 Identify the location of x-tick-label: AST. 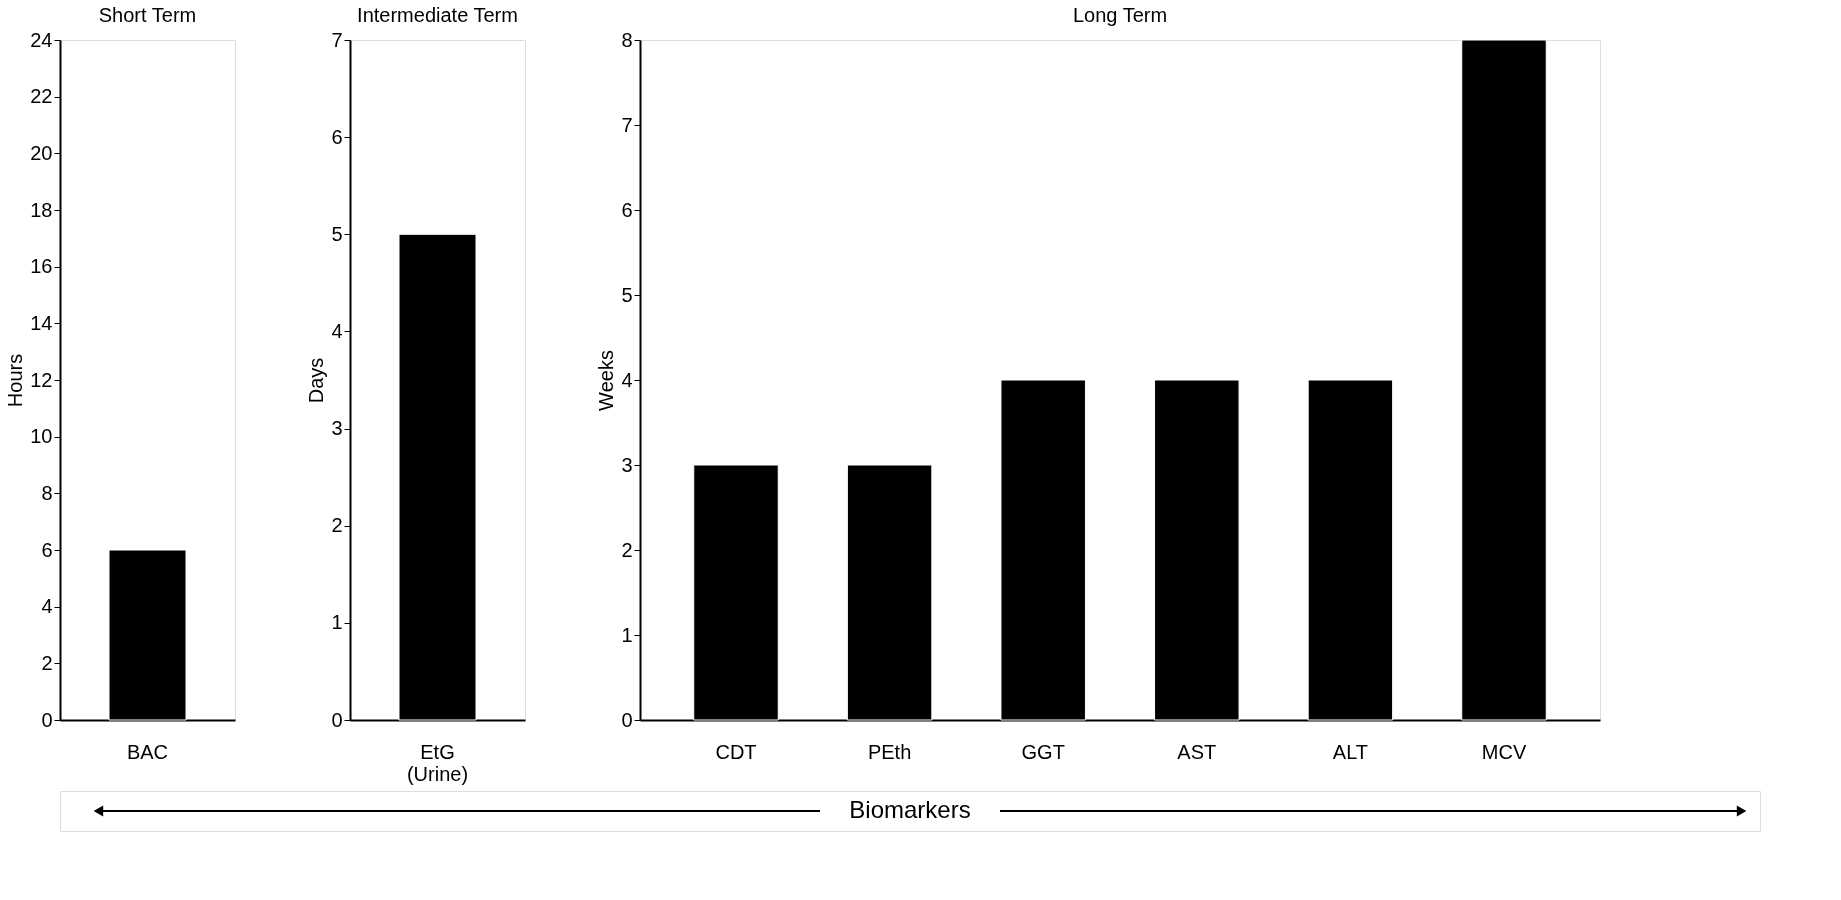
(1197, 751).